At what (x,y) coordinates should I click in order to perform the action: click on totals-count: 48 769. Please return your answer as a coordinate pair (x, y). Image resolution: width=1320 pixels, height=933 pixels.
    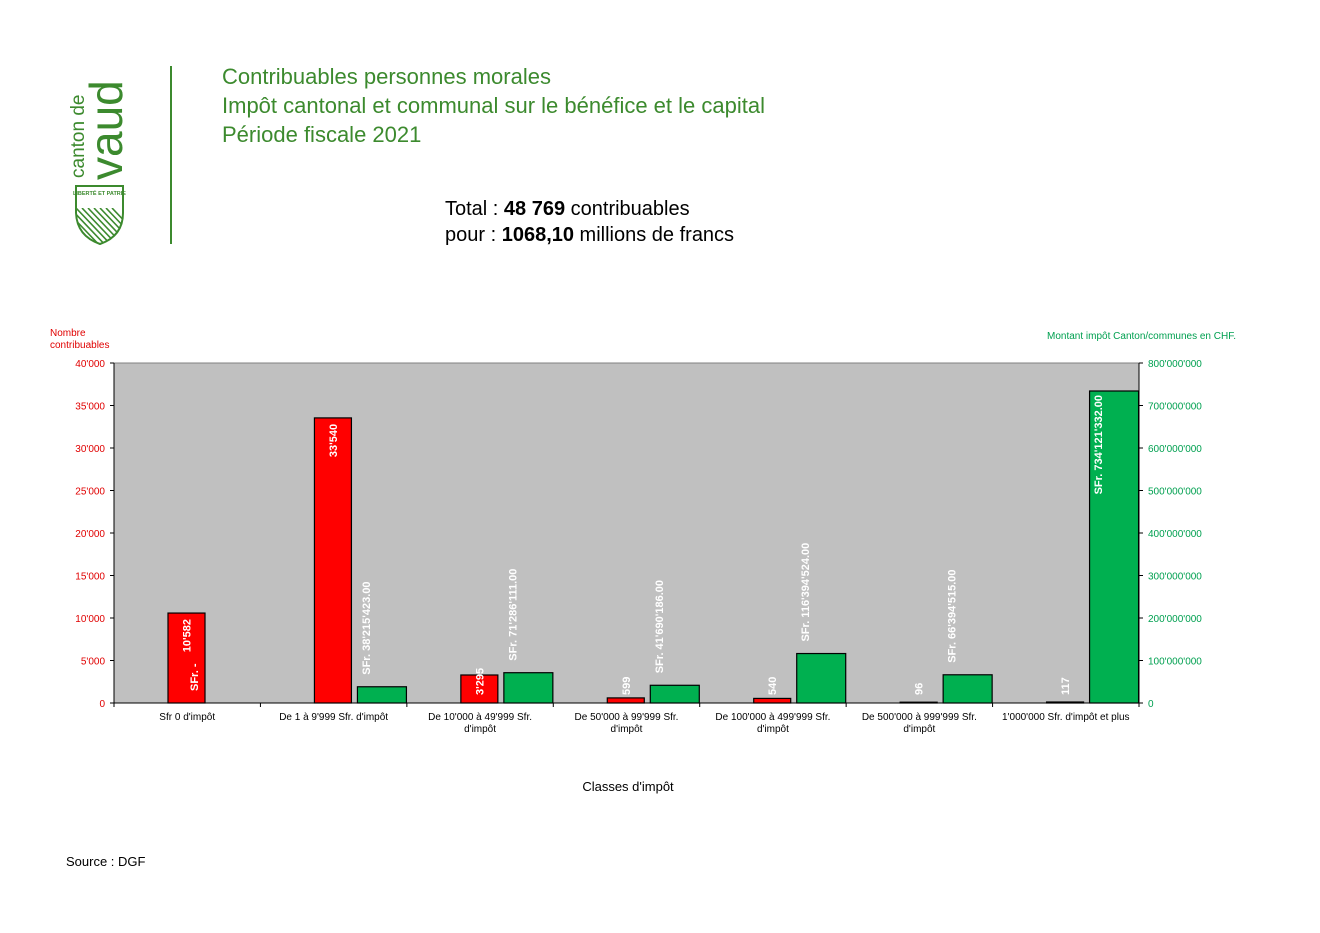
    Looking at the image, I should click on (534, 209).